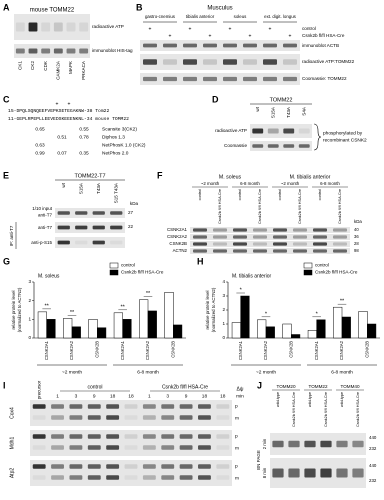 The image size is (384, 500). Describe the element at coordinates (258, 460) in the screenshot. I see `label: BN PAGE` at that location.